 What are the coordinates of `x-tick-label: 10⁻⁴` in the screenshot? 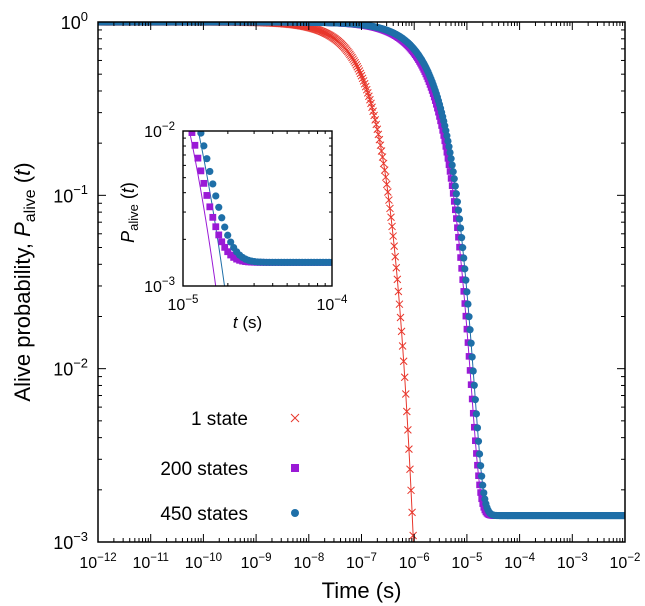 It's located at (520, 562).